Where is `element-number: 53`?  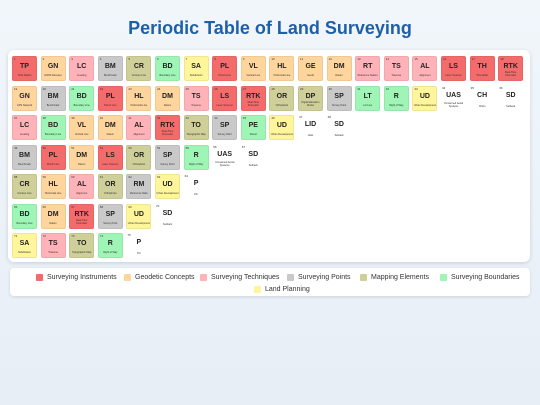
element-number: 53 is located at coordinates (130, 147).